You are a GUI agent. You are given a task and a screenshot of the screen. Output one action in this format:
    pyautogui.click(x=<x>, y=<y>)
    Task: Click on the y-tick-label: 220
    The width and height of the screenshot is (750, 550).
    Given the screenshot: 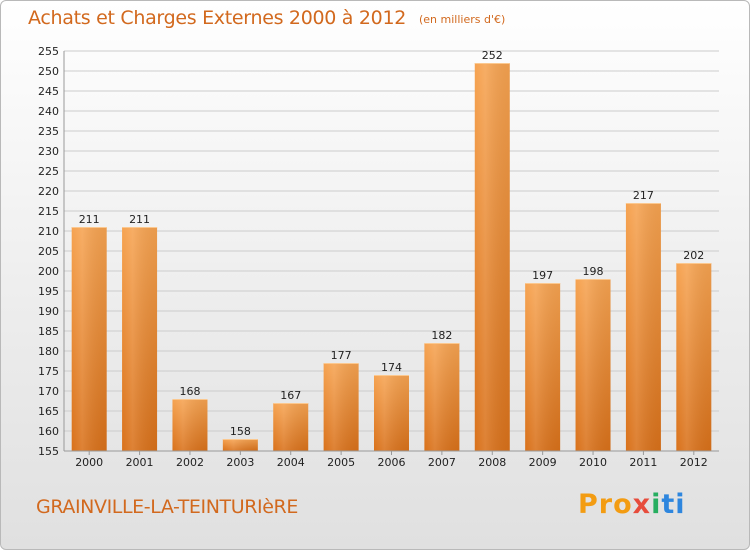 What is the action you would take?
    pyautogui.click(x=48, y=191)
    